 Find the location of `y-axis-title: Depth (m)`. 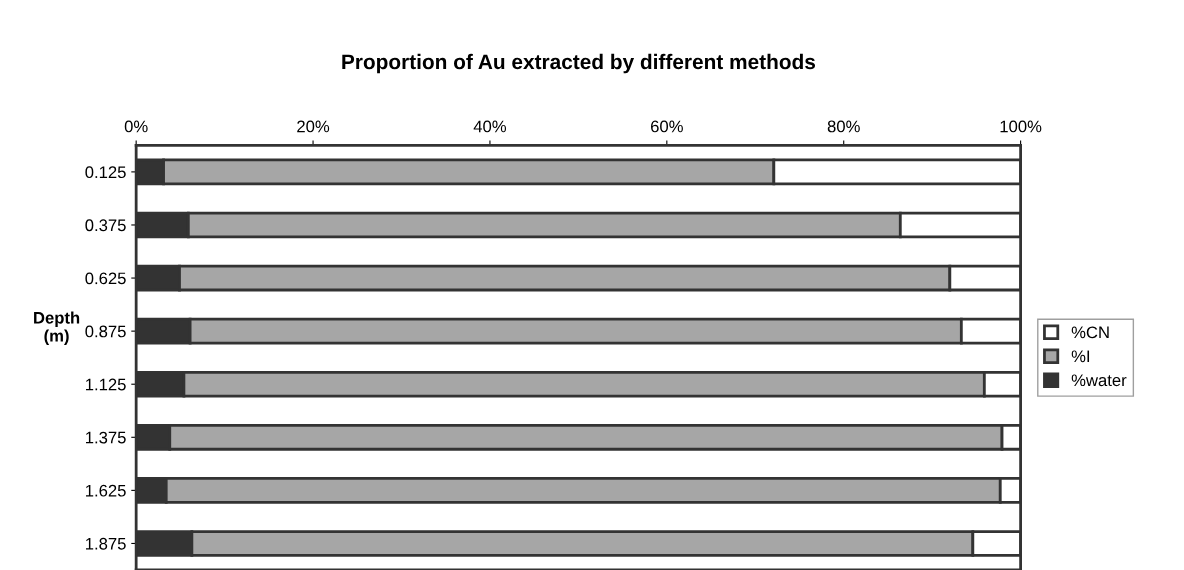

y-axis-title: Depth (m) is located at coordinates (57, 328).